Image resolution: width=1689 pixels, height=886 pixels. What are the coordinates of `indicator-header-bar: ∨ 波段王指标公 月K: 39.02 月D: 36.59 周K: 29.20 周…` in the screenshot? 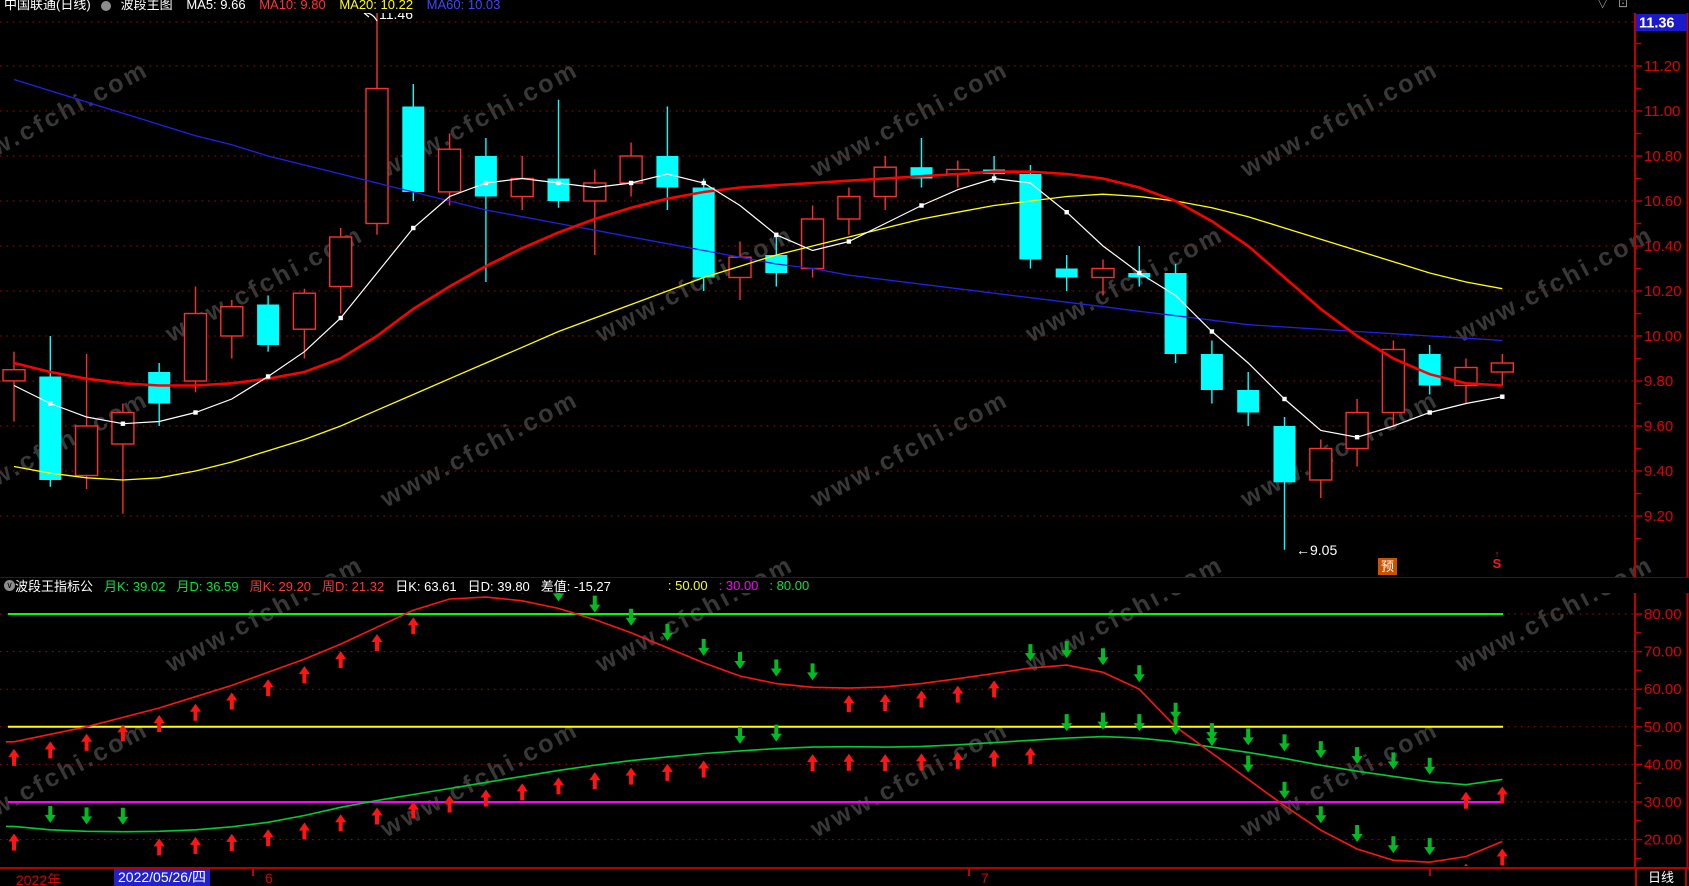 It's located at (844, 585).